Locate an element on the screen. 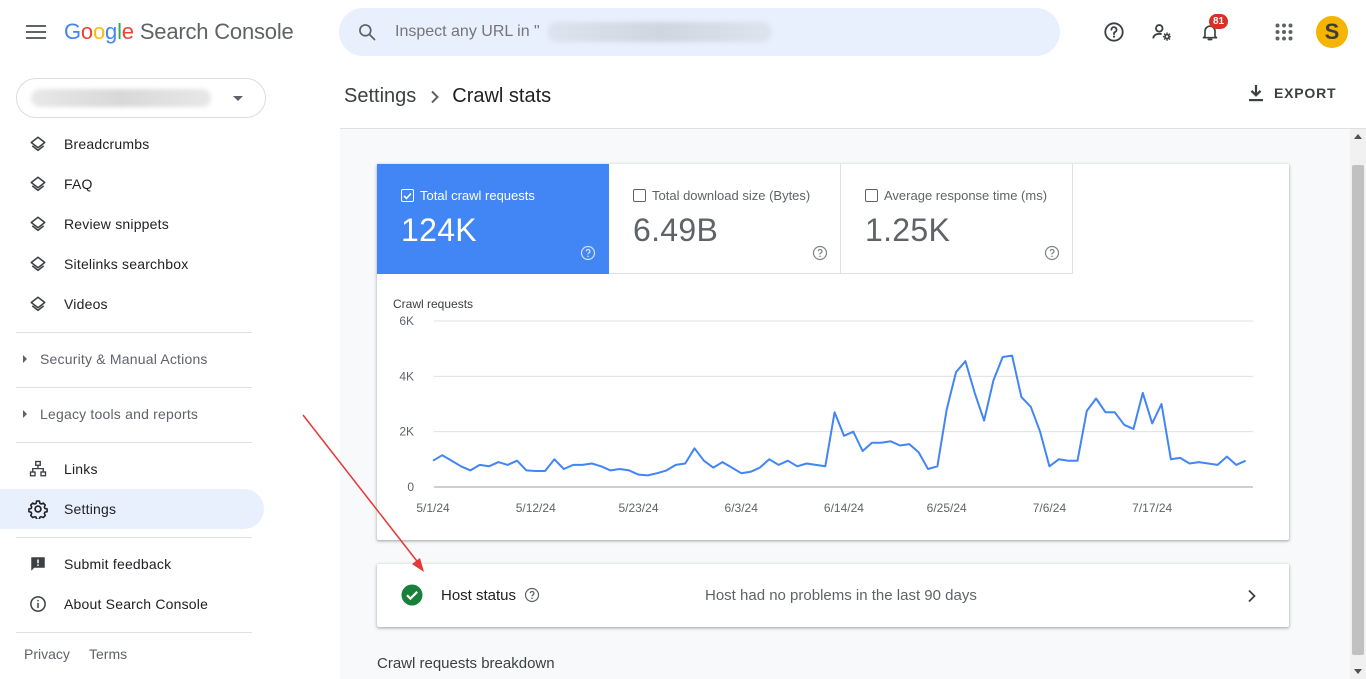  metric-total-crawl-requests: Total crawl requests 124K is located at coordinates (493, 219).